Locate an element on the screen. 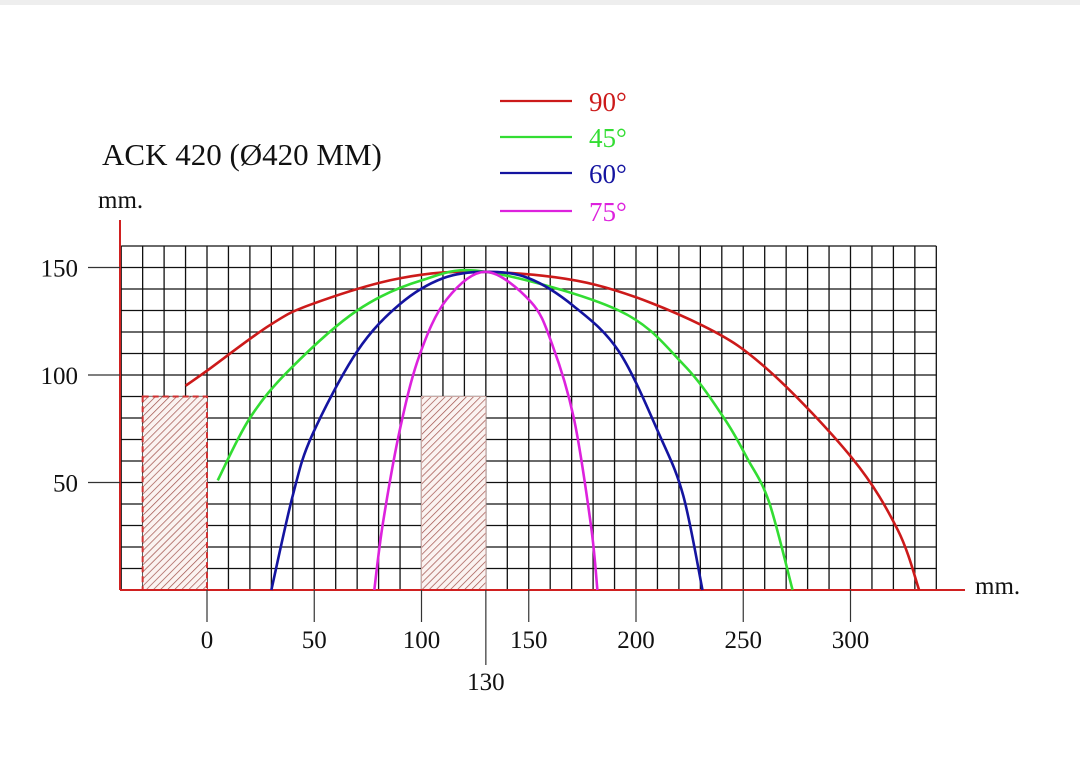  x-tick-label: 100 is located at coordinates (422, 640).